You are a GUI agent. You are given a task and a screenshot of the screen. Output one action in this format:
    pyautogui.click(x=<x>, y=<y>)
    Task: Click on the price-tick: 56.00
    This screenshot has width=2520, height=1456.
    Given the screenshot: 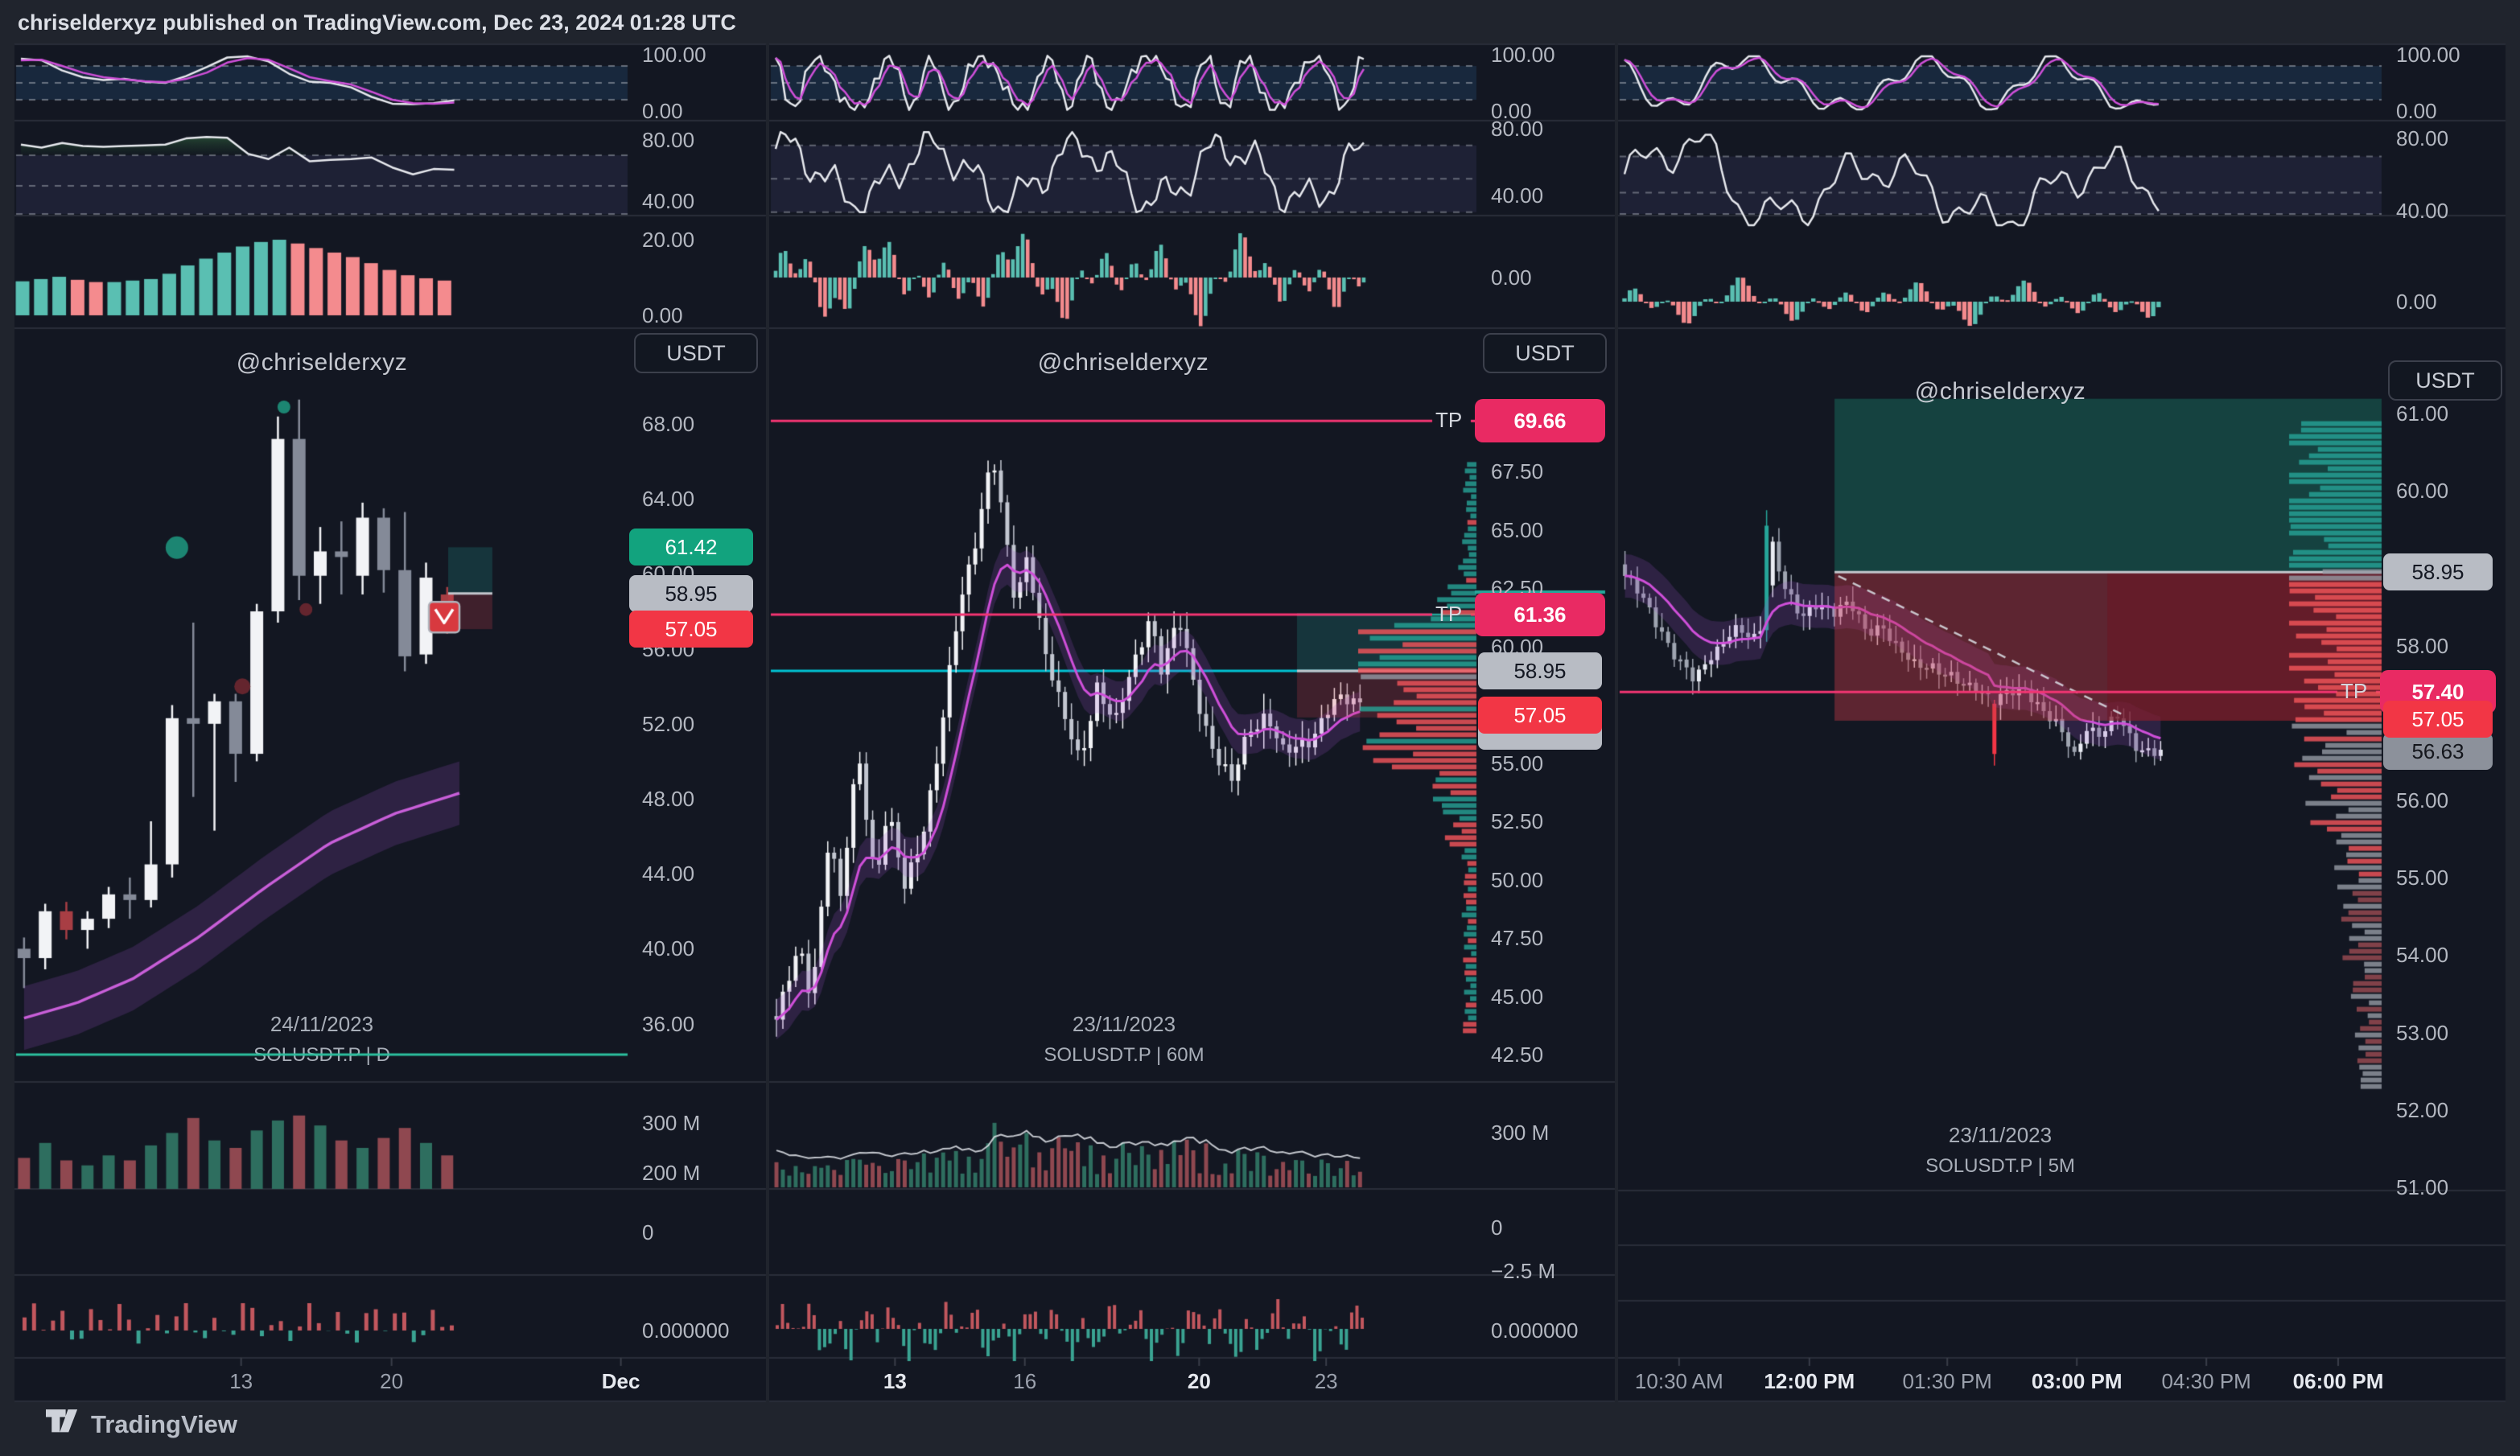 What is the action you would take?
    pyautogui.click(x=2422, y=800)
    